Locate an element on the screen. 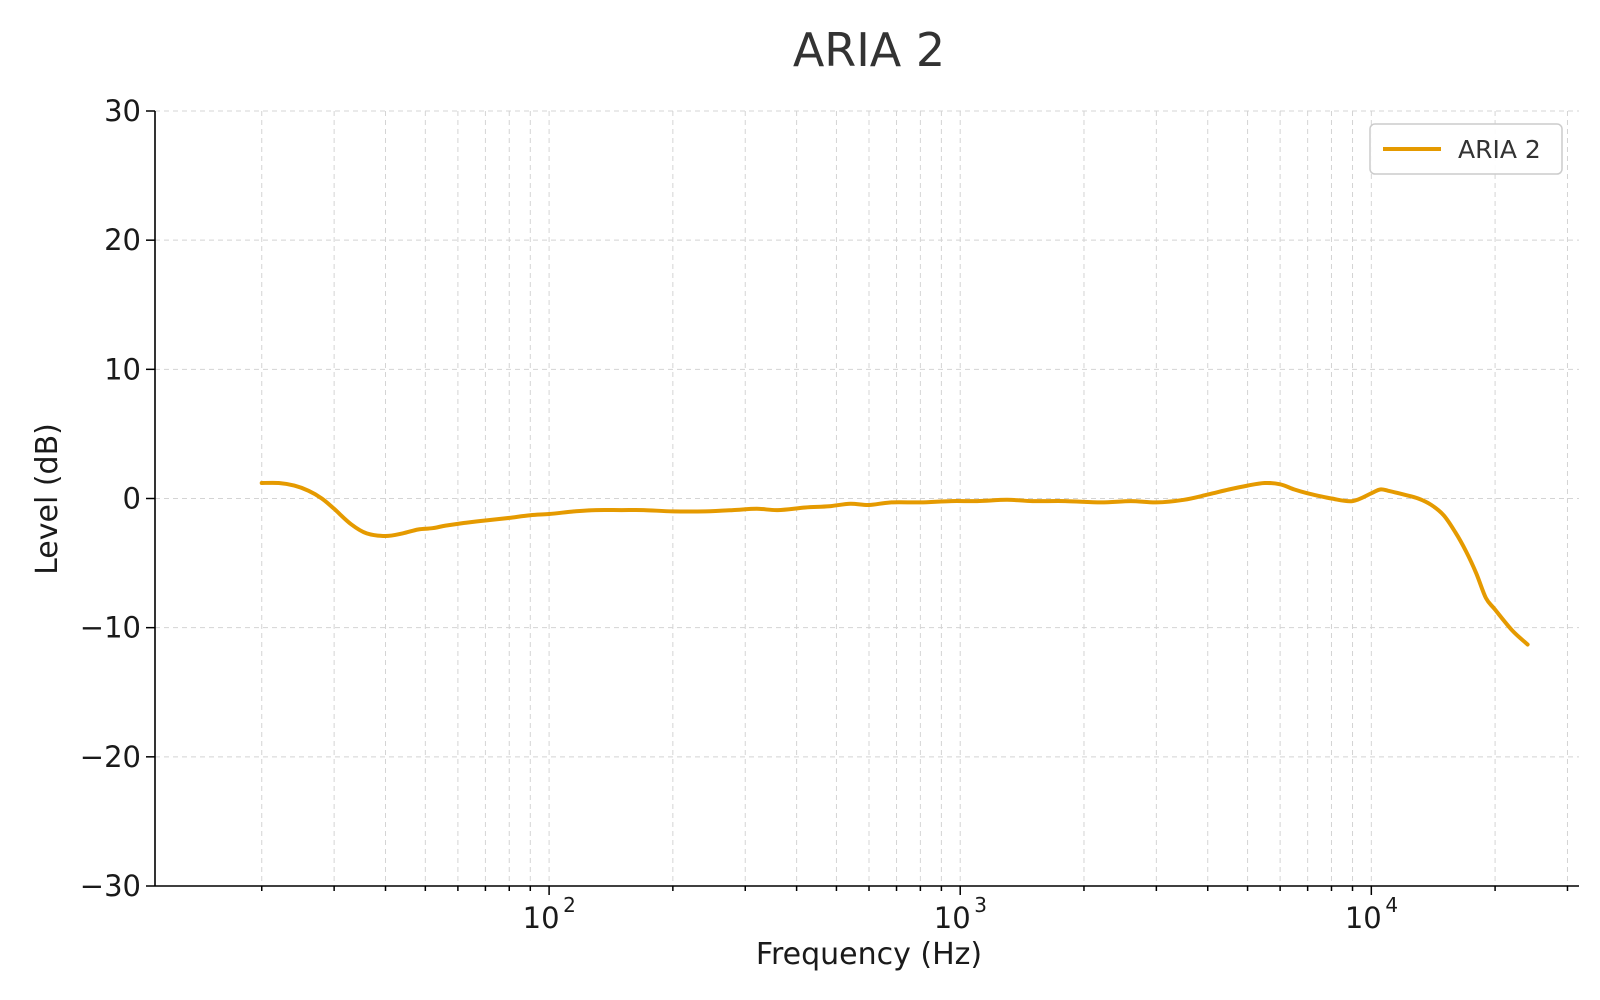  y-tick-label: −30 is located at coordinates (110, 886).